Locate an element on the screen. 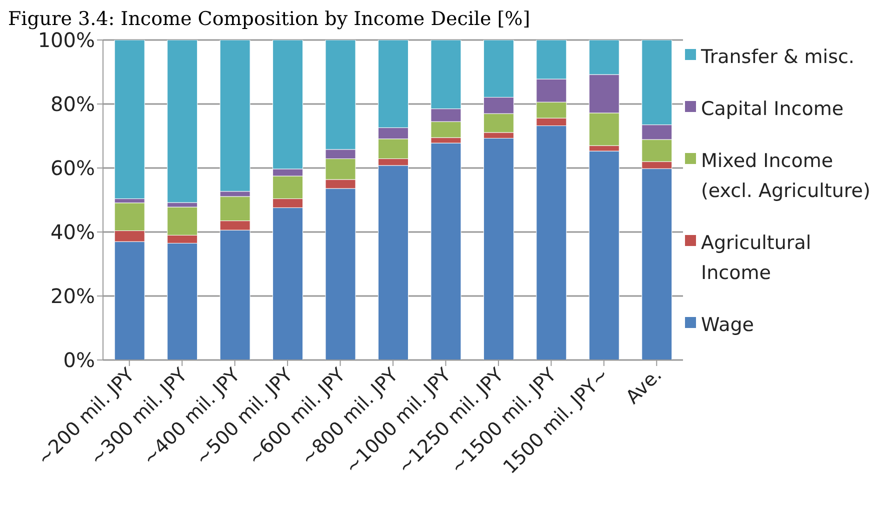 This screenshot has width=887, height=505. legend-label: Wage is located at coordinates (727, 325).